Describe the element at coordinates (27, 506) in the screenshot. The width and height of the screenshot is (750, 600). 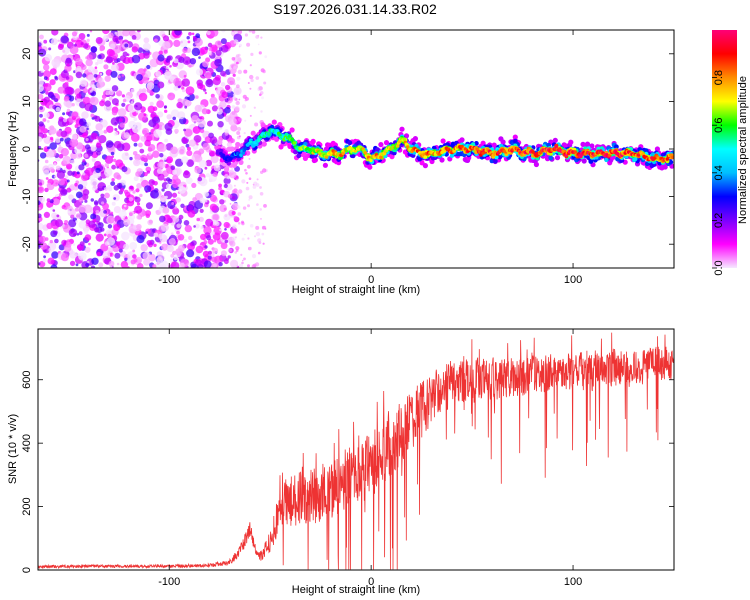
I see `snr-y-tick-label: 200` at that location.